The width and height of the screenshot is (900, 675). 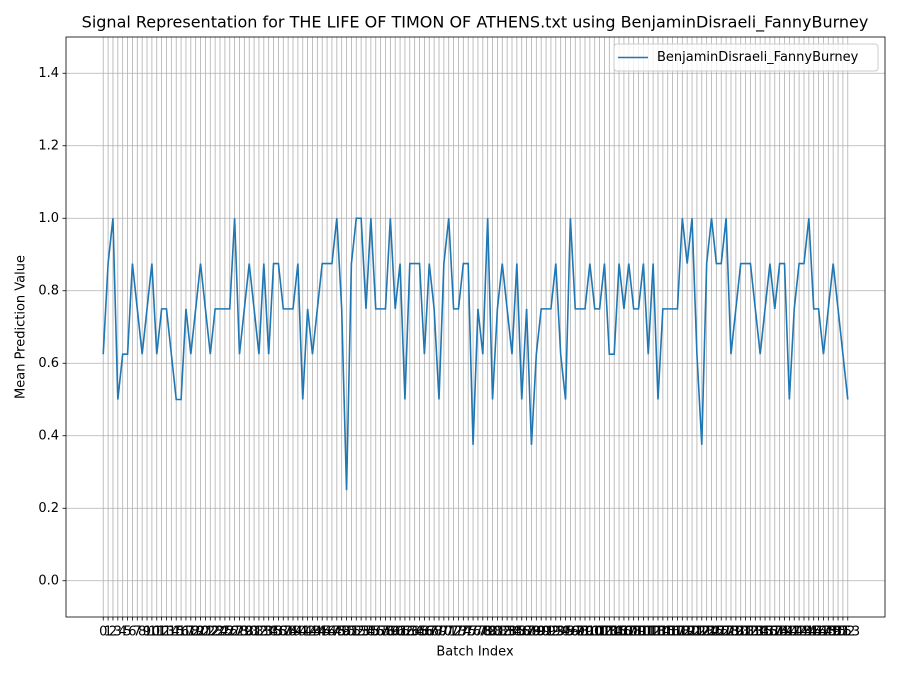 What do you see at coordinates (653, 632) in the screenshot?
I see `x-tick-label: 113` at bounding box center [653, 632].